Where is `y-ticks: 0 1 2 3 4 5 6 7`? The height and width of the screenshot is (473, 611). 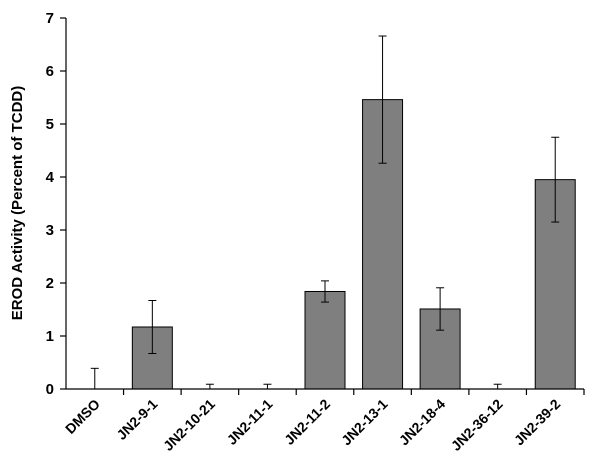 y-ticks: 0 1 2 3 4 5 6 7 is located at coordinates (56, 204).